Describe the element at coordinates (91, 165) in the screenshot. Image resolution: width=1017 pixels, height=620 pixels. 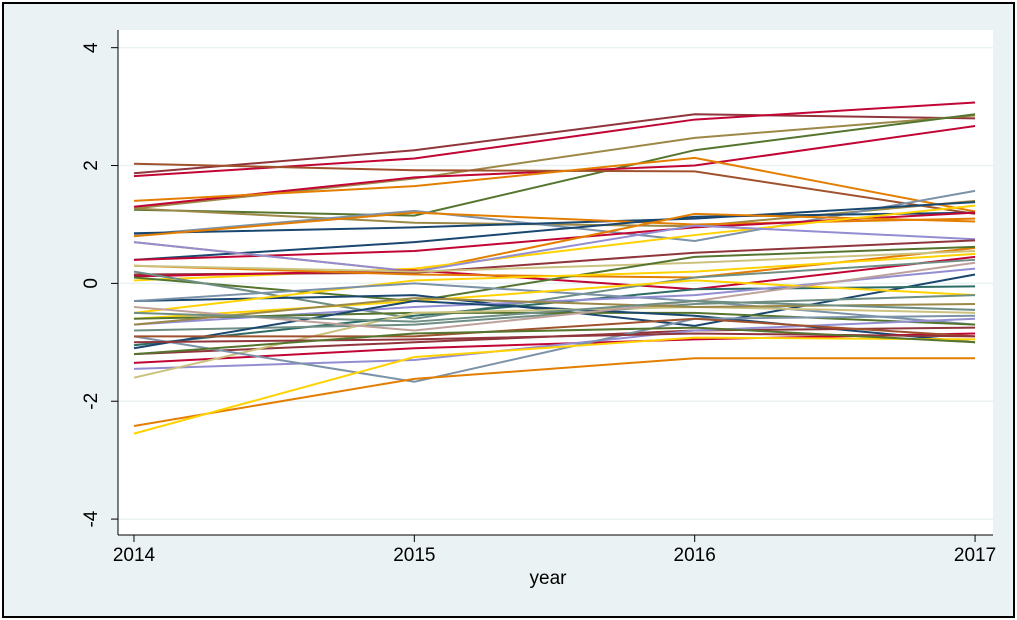
I see `y-tick-label: 2` at that location.